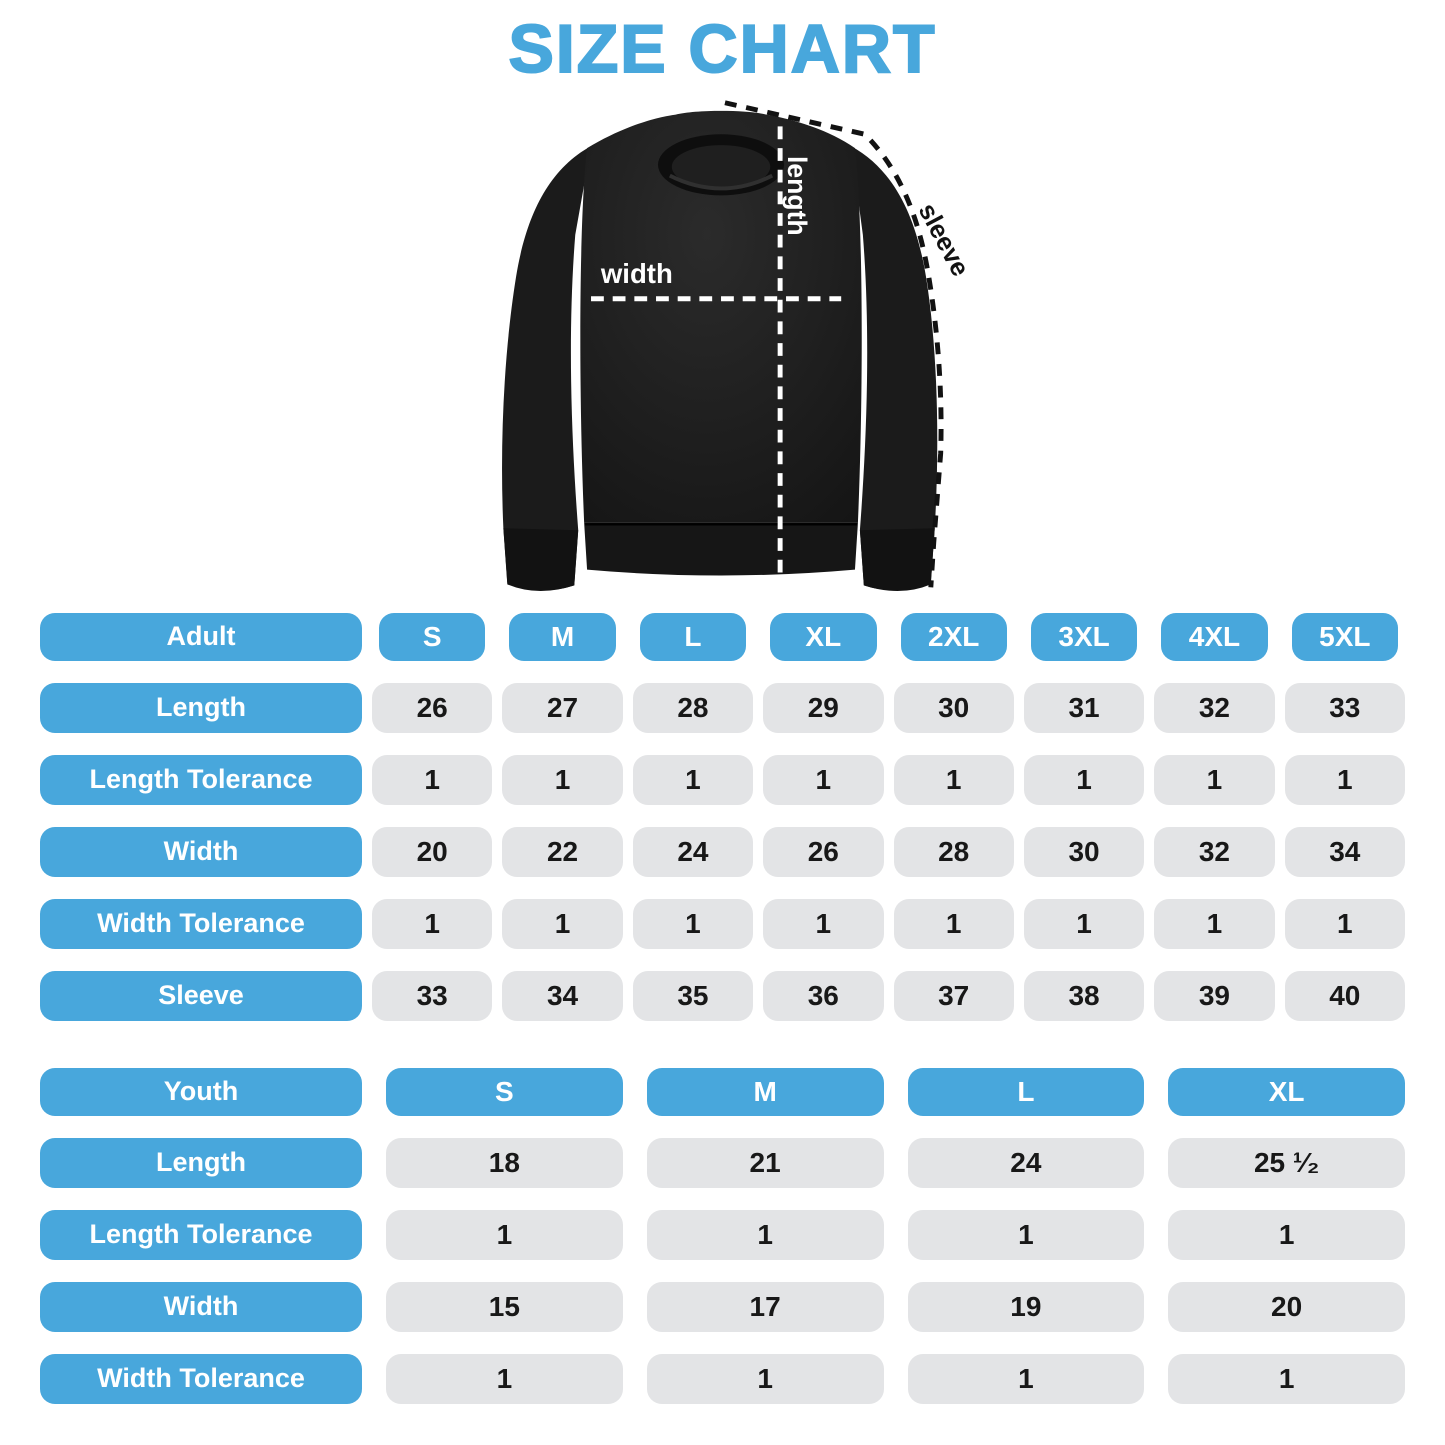 The image size is (1445, 1445). I want to click on table-row: Width Tolerance 1 1 1 1 1 1 1 1, so click(722, 923).